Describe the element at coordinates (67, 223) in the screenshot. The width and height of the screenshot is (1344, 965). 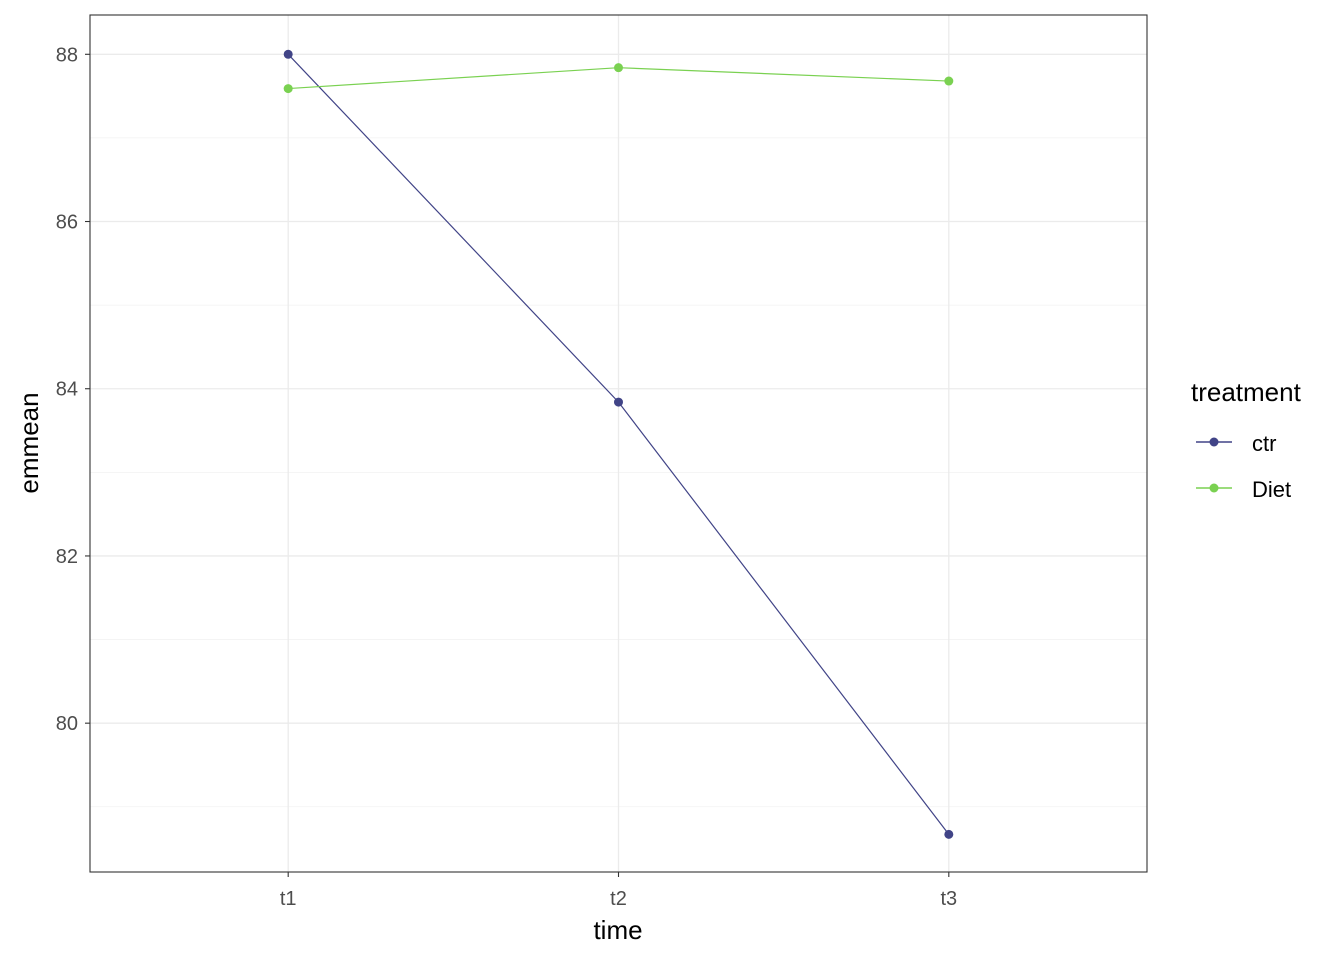
I see `y-tick-label: 86` at that location.